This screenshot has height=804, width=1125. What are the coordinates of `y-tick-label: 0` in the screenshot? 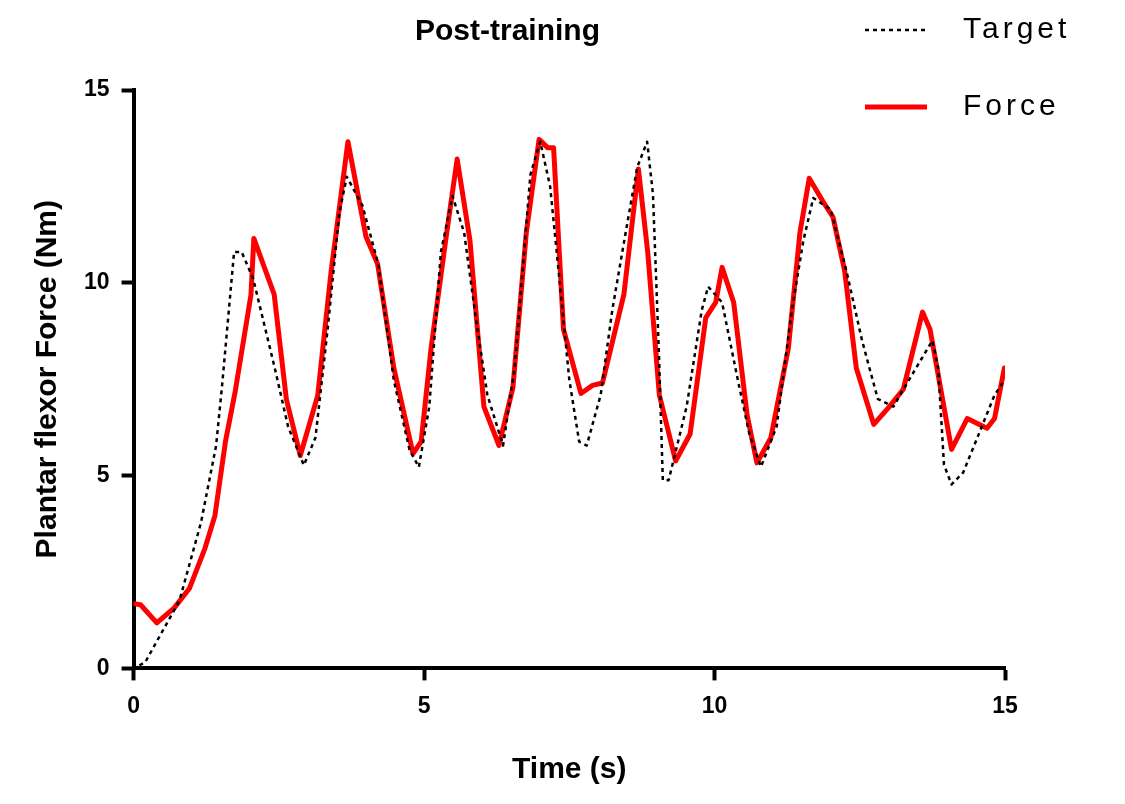 It's located at (103, 666).